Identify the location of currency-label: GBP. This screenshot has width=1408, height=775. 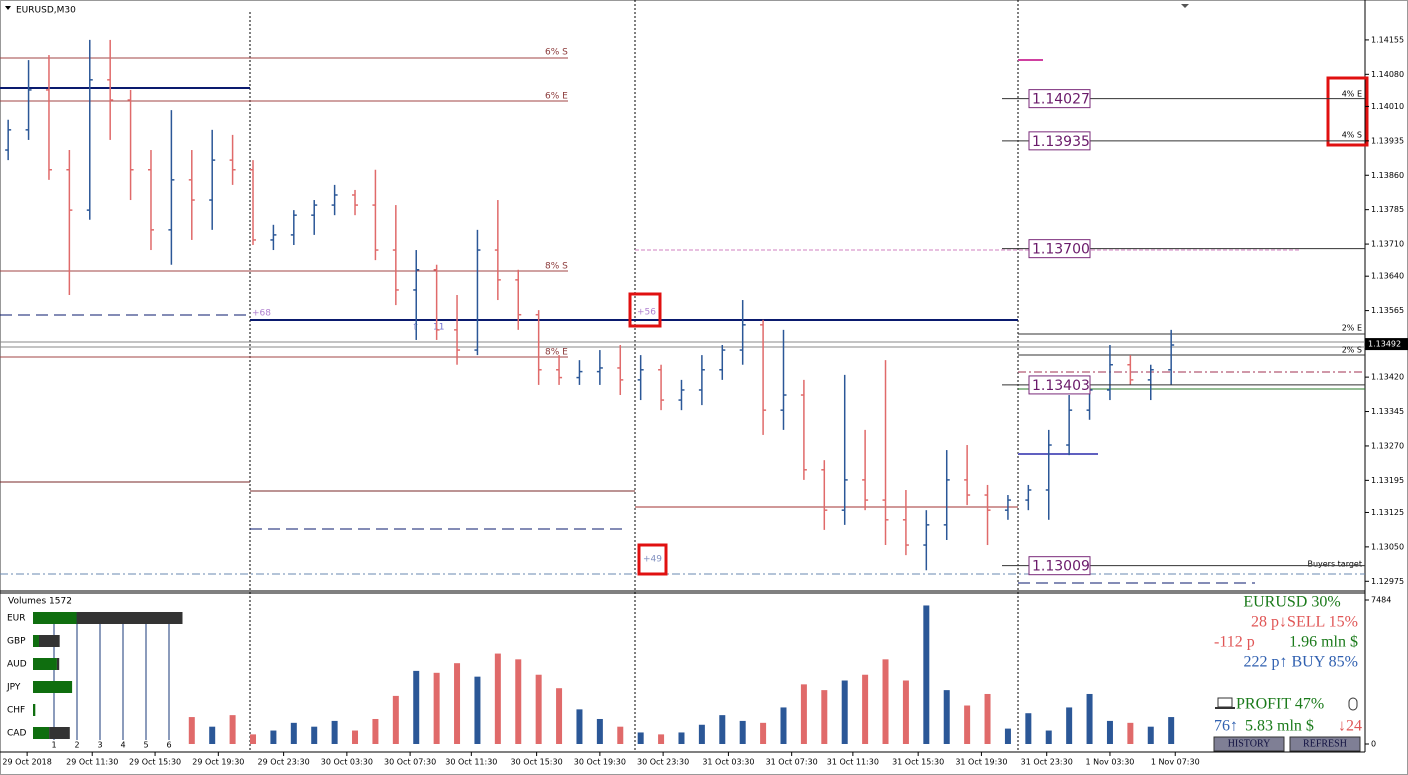
(16, 642).